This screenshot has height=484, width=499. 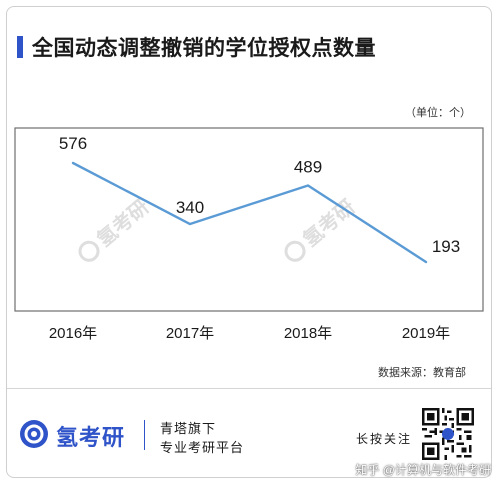 What do you see at coordinates (34, 434) in the screenshot?
I see `brand-logo-icon` at bounding box center [34, 434].